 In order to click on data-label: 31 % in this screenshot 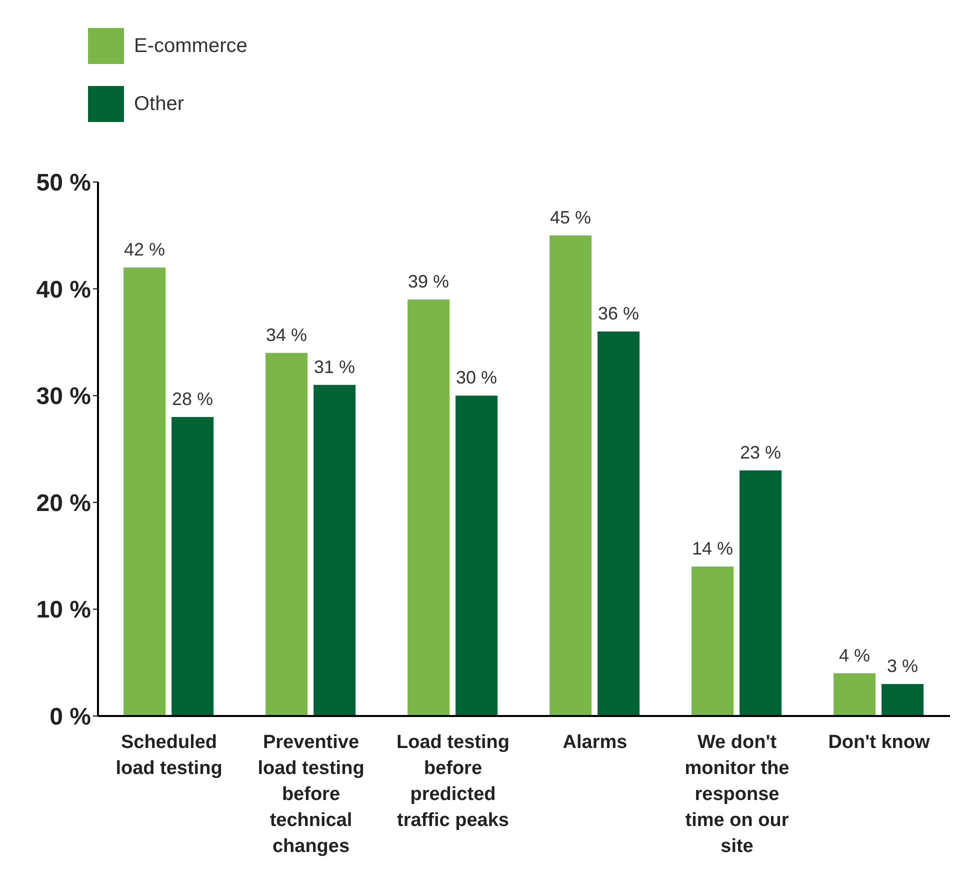, I will do `click(335, 366)`.